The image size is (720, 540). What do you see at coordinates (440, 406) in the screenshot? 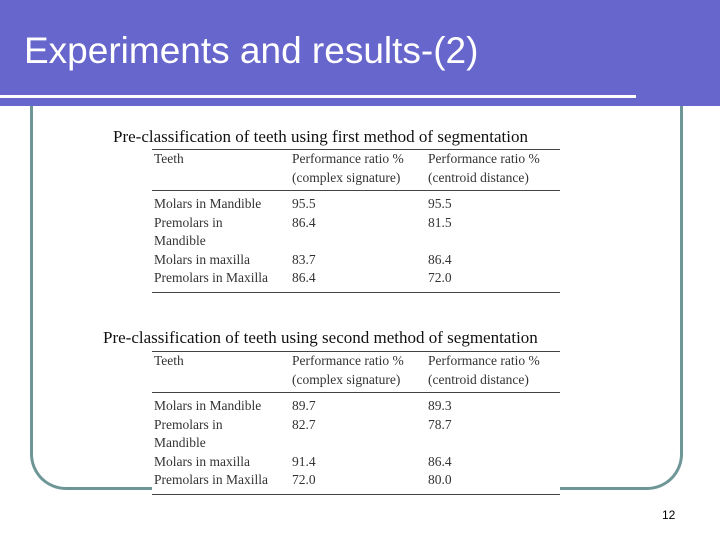
I see `centroid-distance-cell: 89.3` at bounding box center [440, 406].